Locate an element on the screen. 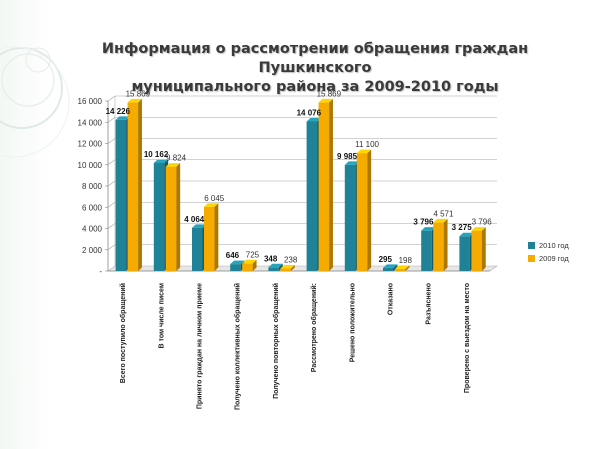 This screenshot has height=449, width=600. category-label: Разъяснено is located at coordinates (429, 304).